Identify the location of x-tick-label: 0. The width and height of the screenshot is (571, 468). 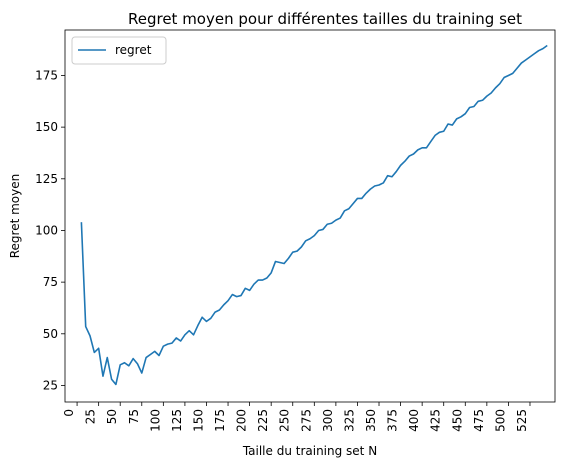
(69, 413).